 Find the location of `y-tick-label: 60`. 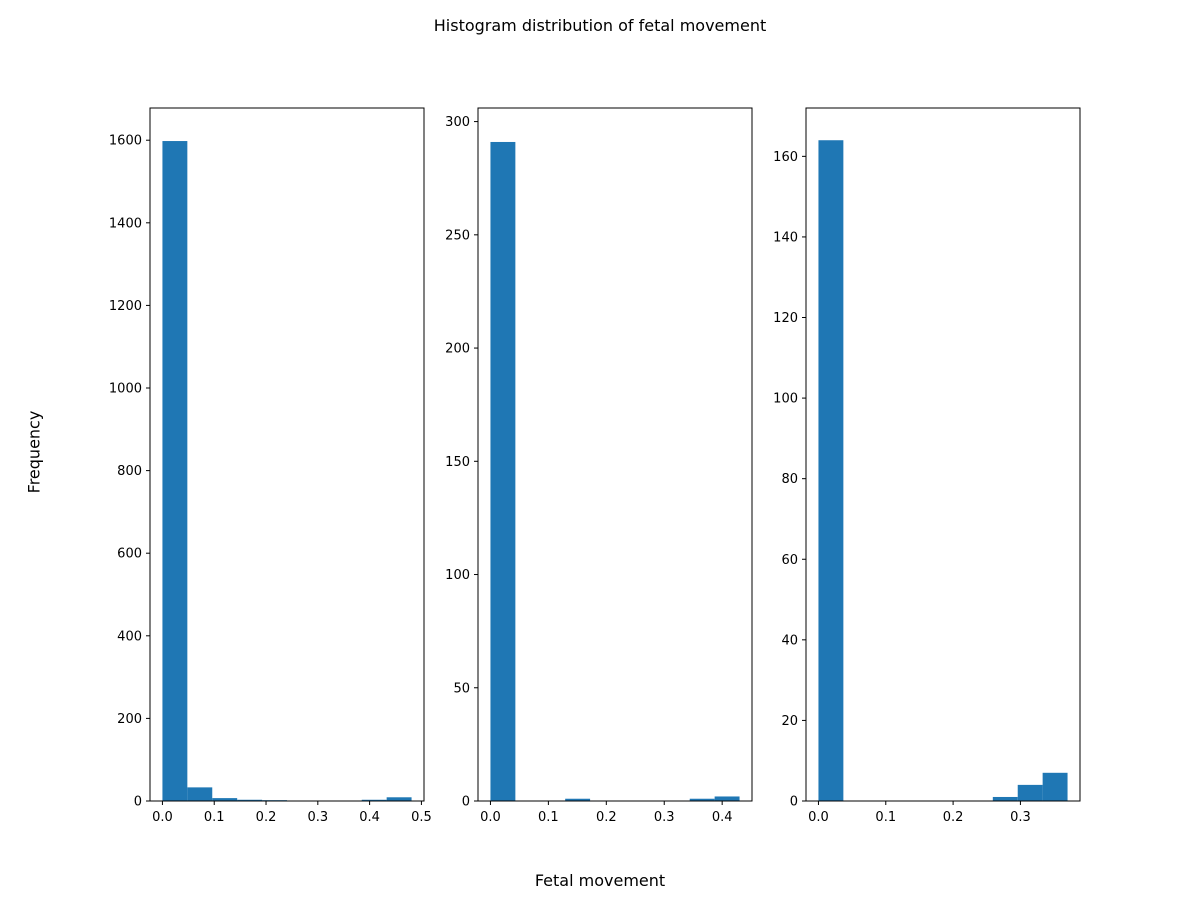

y-tick-label: 60 is located at coordinates (789, 560).